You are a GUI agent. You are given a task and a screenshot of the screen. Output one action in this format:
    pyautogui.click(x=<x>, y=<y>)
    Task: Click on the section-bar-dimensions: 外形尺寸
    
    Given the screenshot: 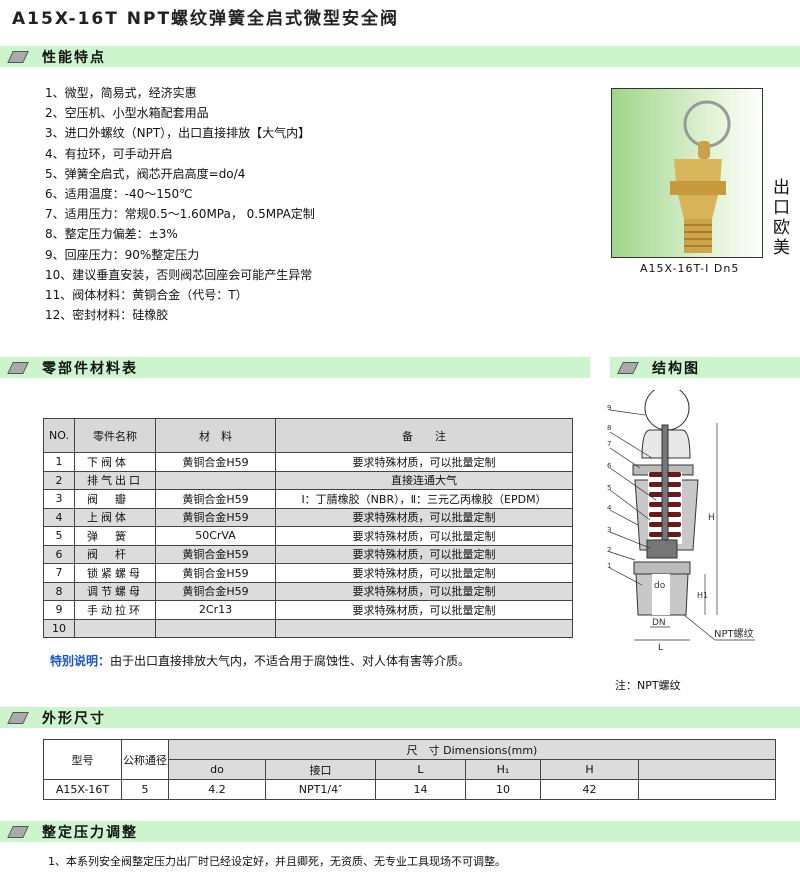 What is the action you would take?
    pyautogui.click(x=400, y=717)
    